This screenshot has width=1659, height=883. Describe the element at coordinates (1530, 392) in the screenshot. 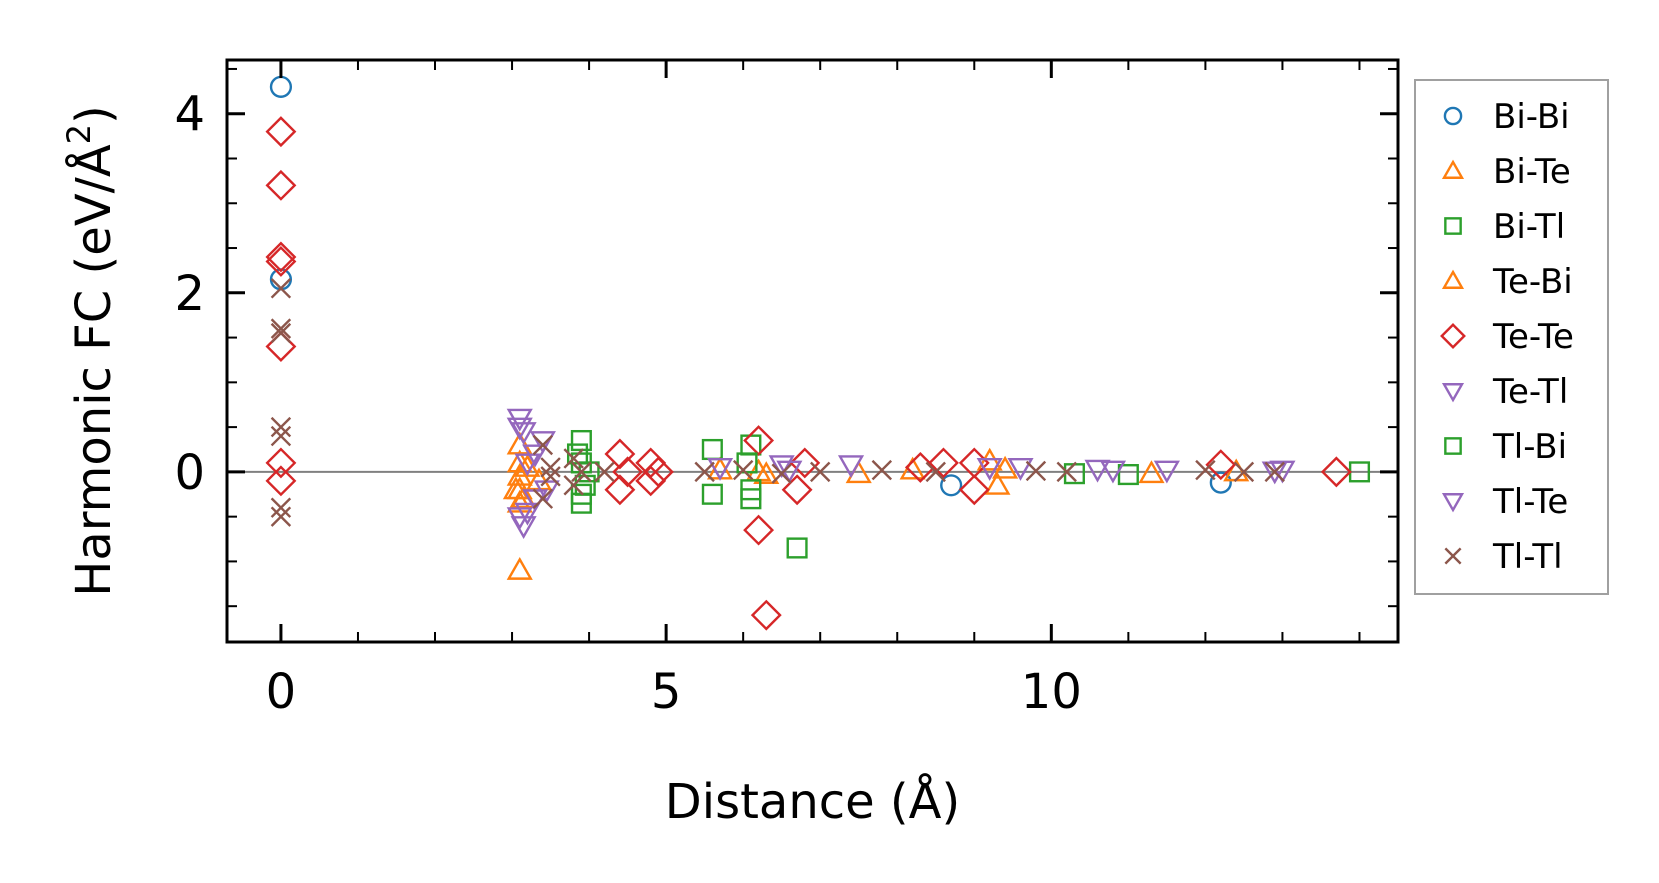

I see `legend-label: Te-Tl` at that location.